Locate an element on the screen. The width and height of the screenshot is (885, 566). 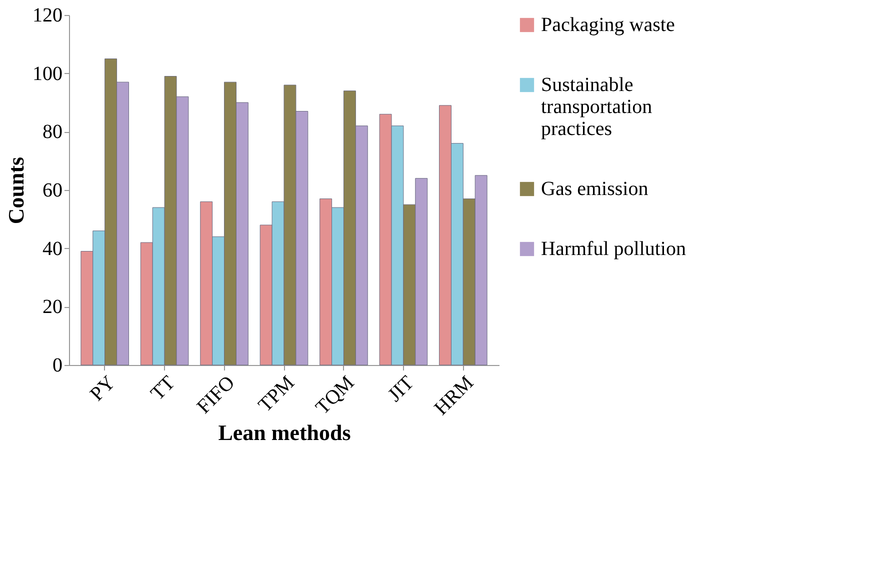
x-tick-label: JIT is located at coordinates (401, 389).